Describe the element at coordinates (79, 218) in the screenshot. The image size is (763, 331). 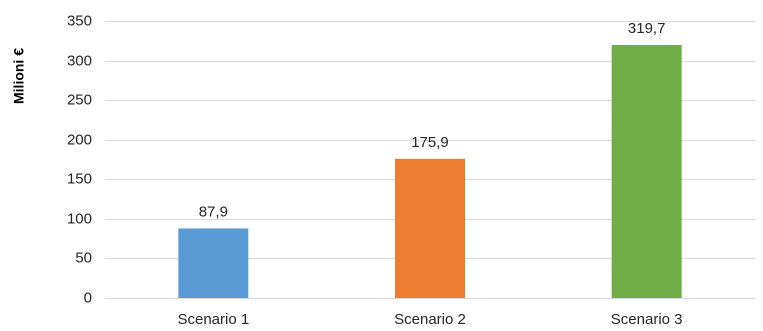
I see `y-tick-label: 100` at that location.